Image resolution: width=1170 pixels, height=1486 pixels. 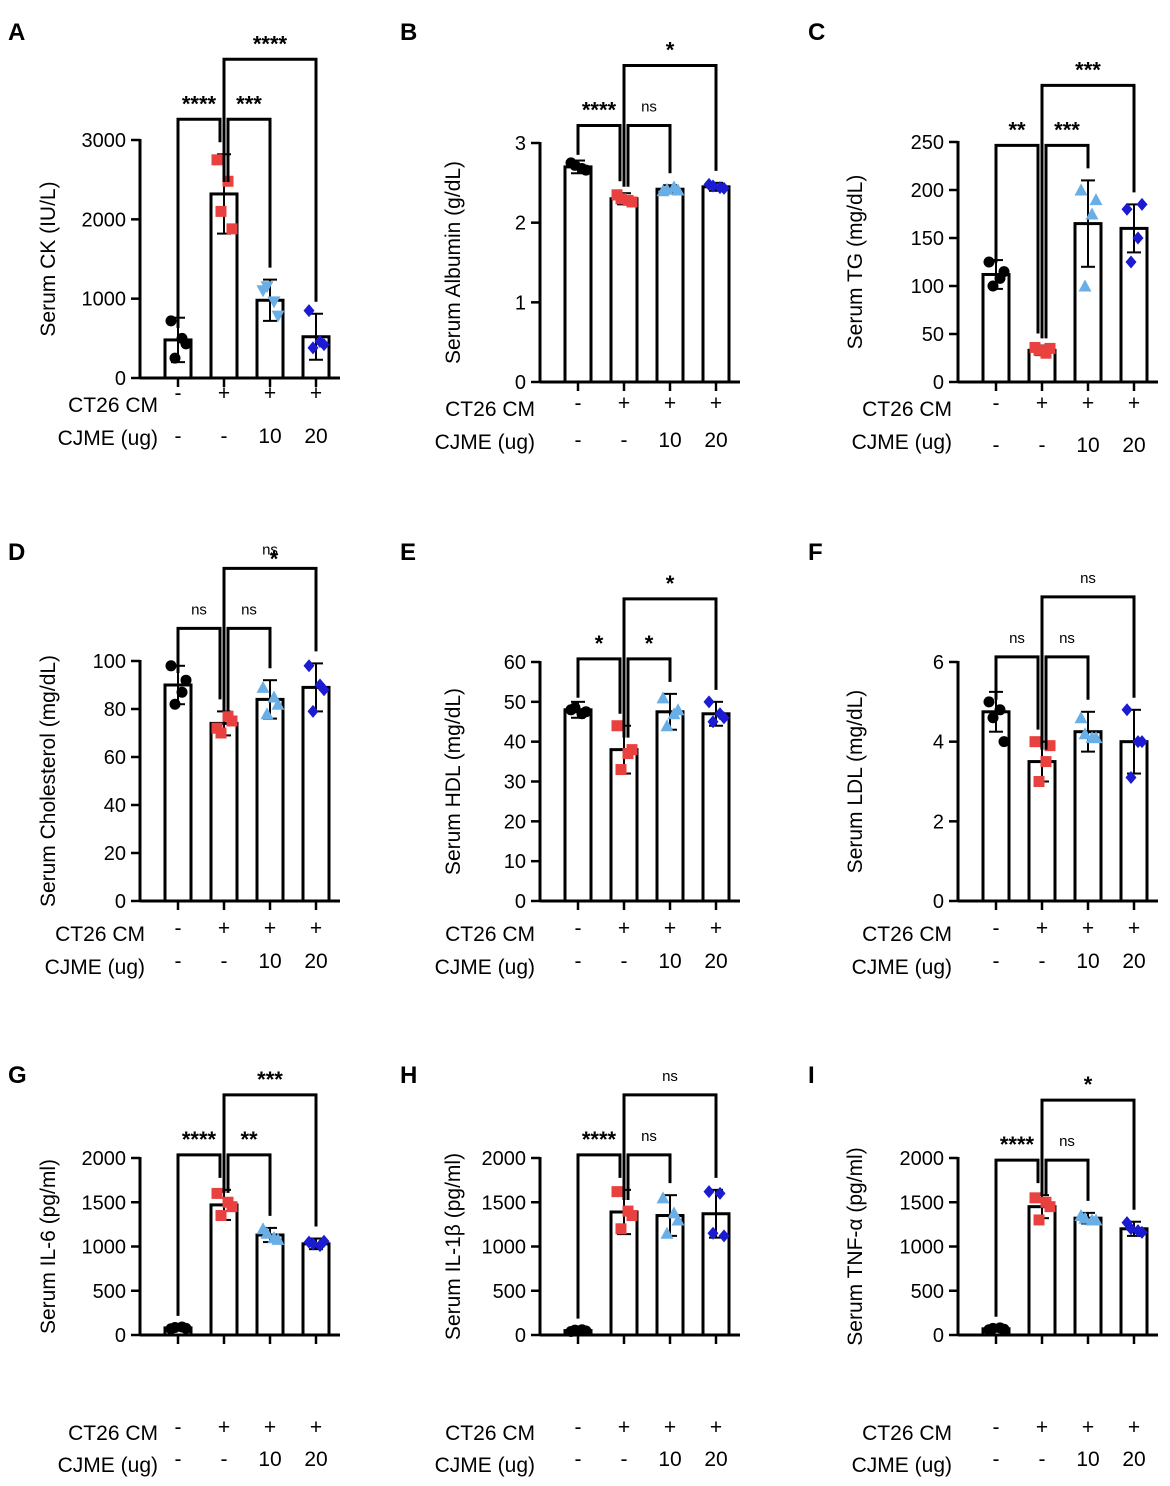 What do you see at coordinates (520, 902) in the screenshot?
I see `y-tick-label: 0` at bounding box center [520, 902].